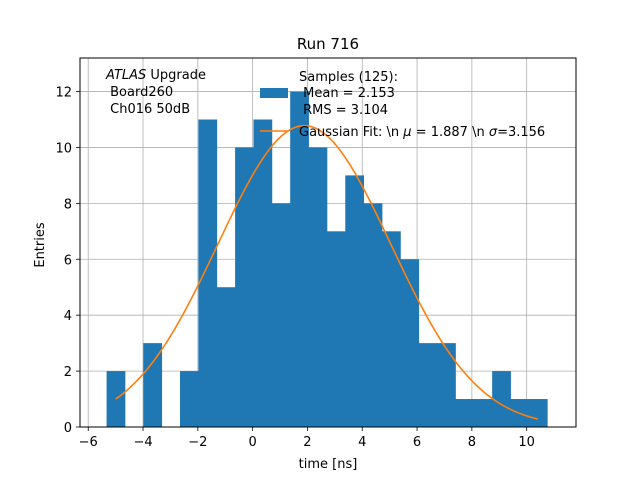 This screenshot has width=640, height=480. What do you see at coordinates (68, 372) in the screenshot?
I see `y-tick-label: 2` at bounding box center [68, 372].